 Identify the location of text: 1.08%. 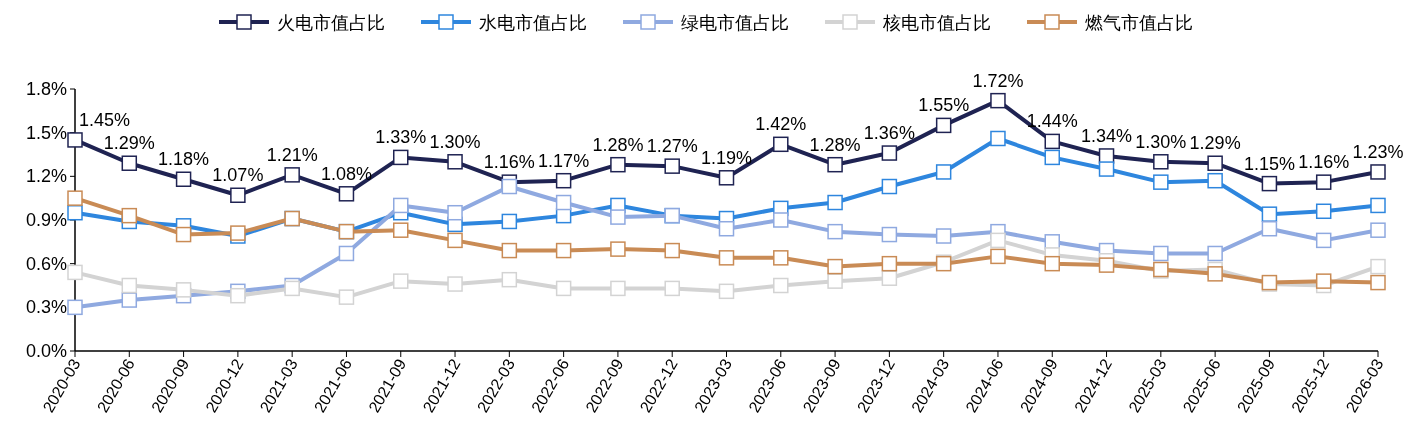
(346, 173).